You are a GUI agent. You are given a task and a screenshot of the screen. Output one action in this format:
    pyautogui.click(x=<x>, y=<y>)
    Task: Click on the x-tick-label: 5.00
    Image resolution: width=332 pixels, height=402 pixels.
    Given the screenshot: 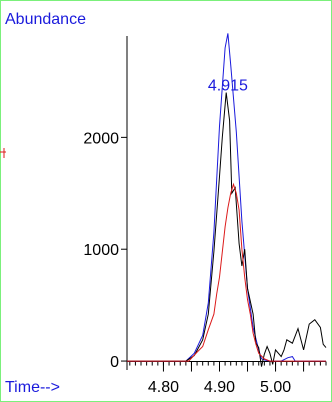 What is the action you would take?
    pyautogui.click(x=275, y=387)
    